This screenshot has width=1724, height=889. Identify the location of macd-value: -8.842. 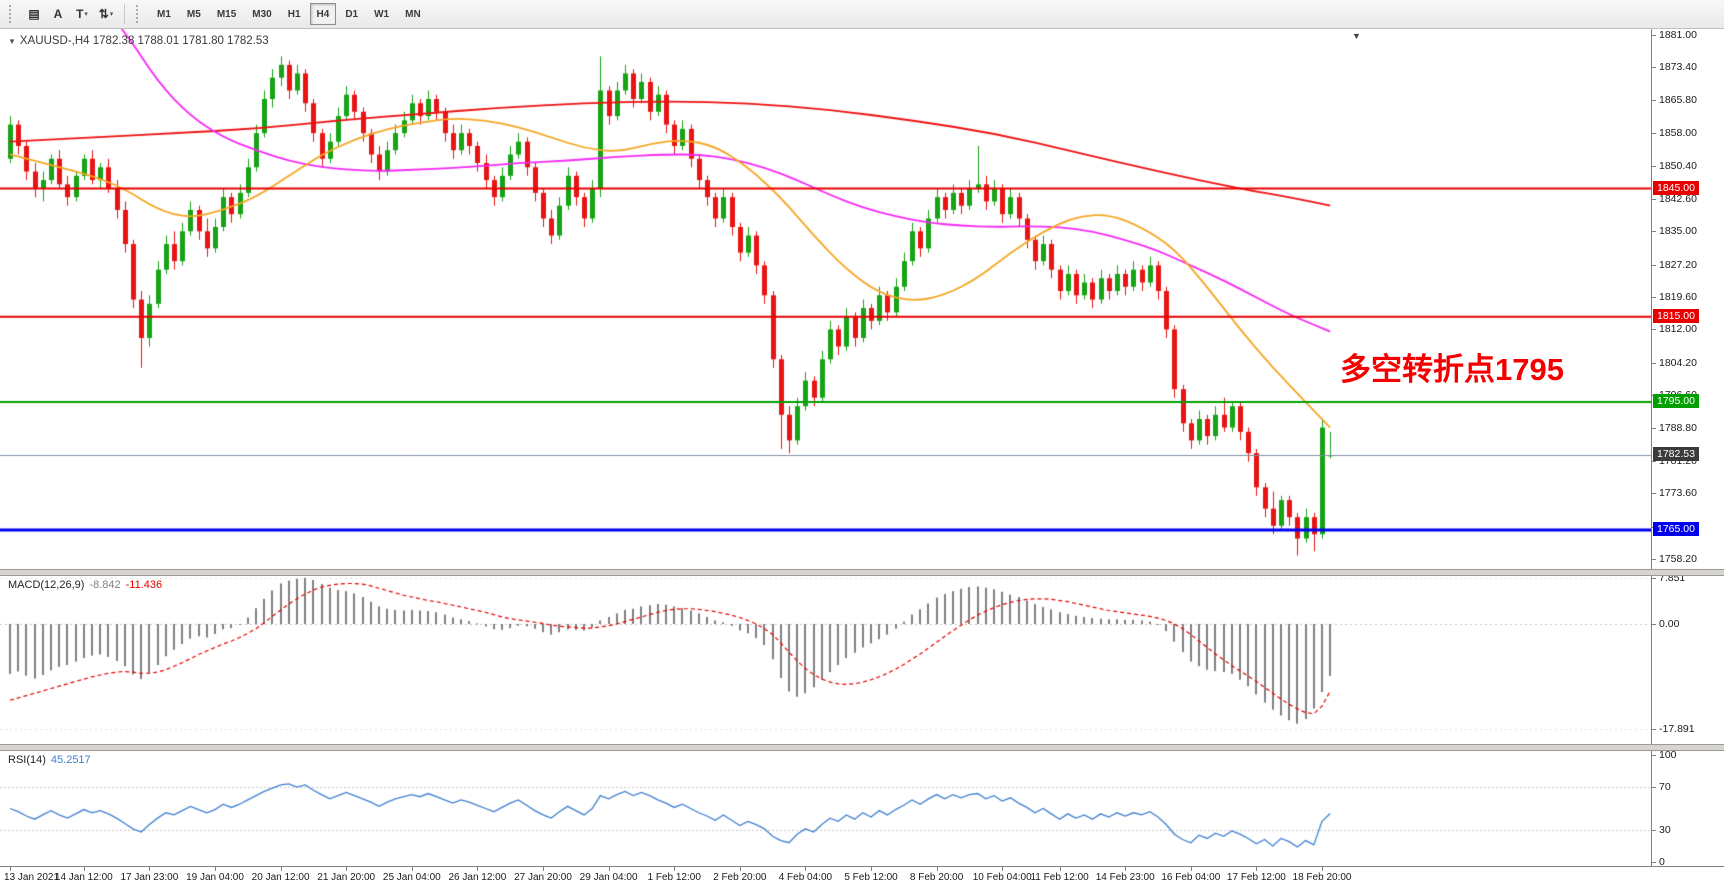
(105, 585).